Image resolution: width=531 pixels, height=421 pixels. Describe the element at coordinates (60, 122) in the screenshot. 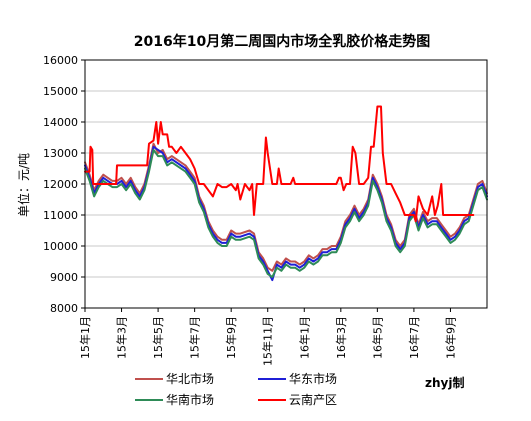

I see `y-tick-label: 14000` at that location.